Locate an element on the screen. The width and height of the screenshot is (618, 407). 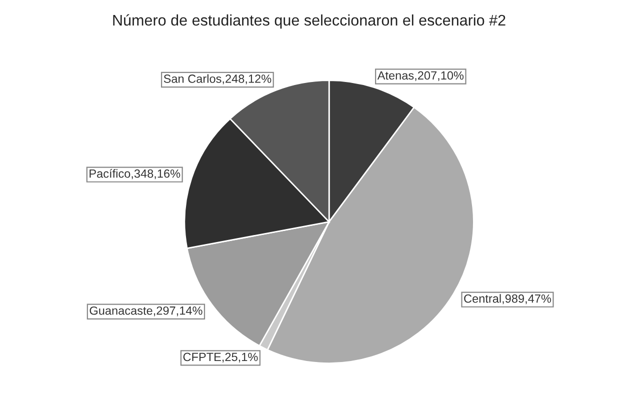
slice-label: San Carlos,248,12% is located at coordinates (218, 79).